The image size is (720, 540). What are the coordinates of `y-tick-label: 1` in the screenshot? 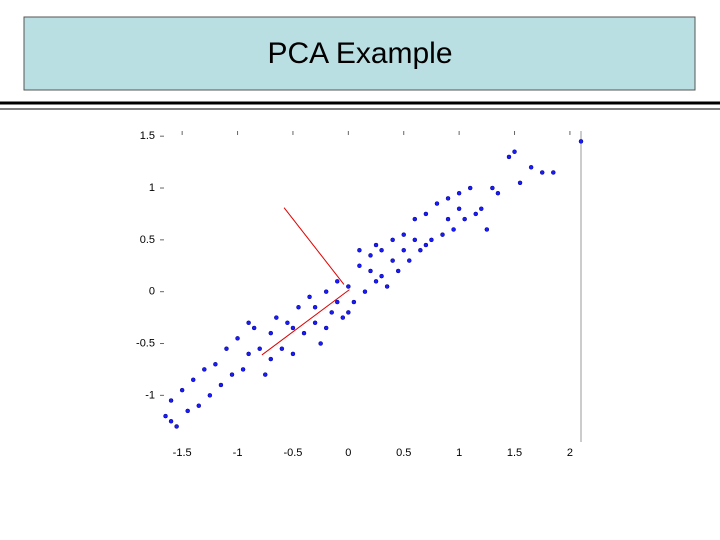 It's located at (152, 188).